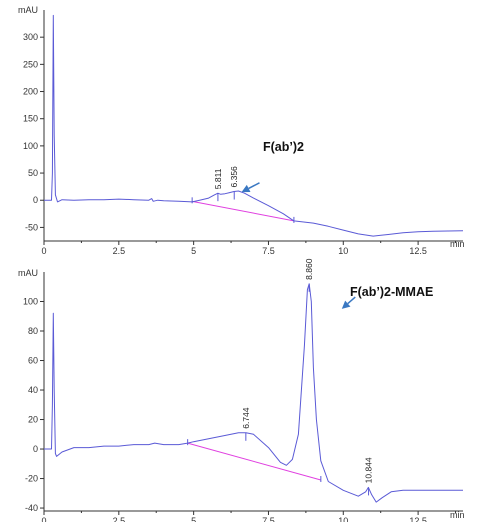 The image size is (482, 522). What do you see at coordinates (31, 227) in the screenshot?
I see `y-tick-label: -50` at bounding box center [31, 227].